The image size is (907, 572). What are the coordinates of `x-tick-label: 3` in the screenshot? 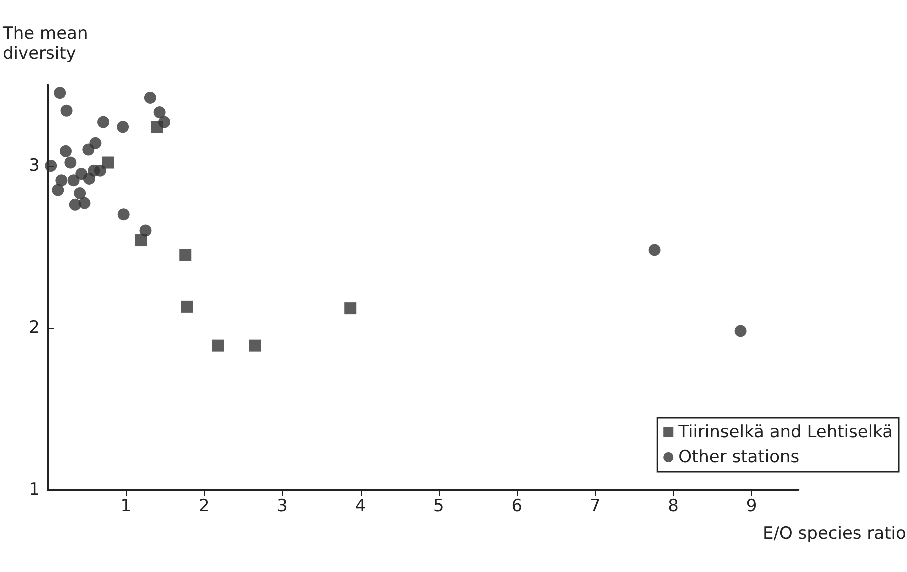 It's located at (282, 506).